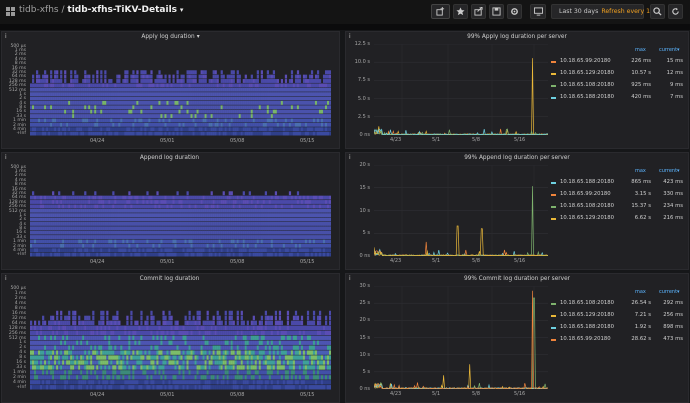  What do you see at coordinates (675, 11) in the screenshot?
I see `refresh-button` at bounding box center [675, 11].